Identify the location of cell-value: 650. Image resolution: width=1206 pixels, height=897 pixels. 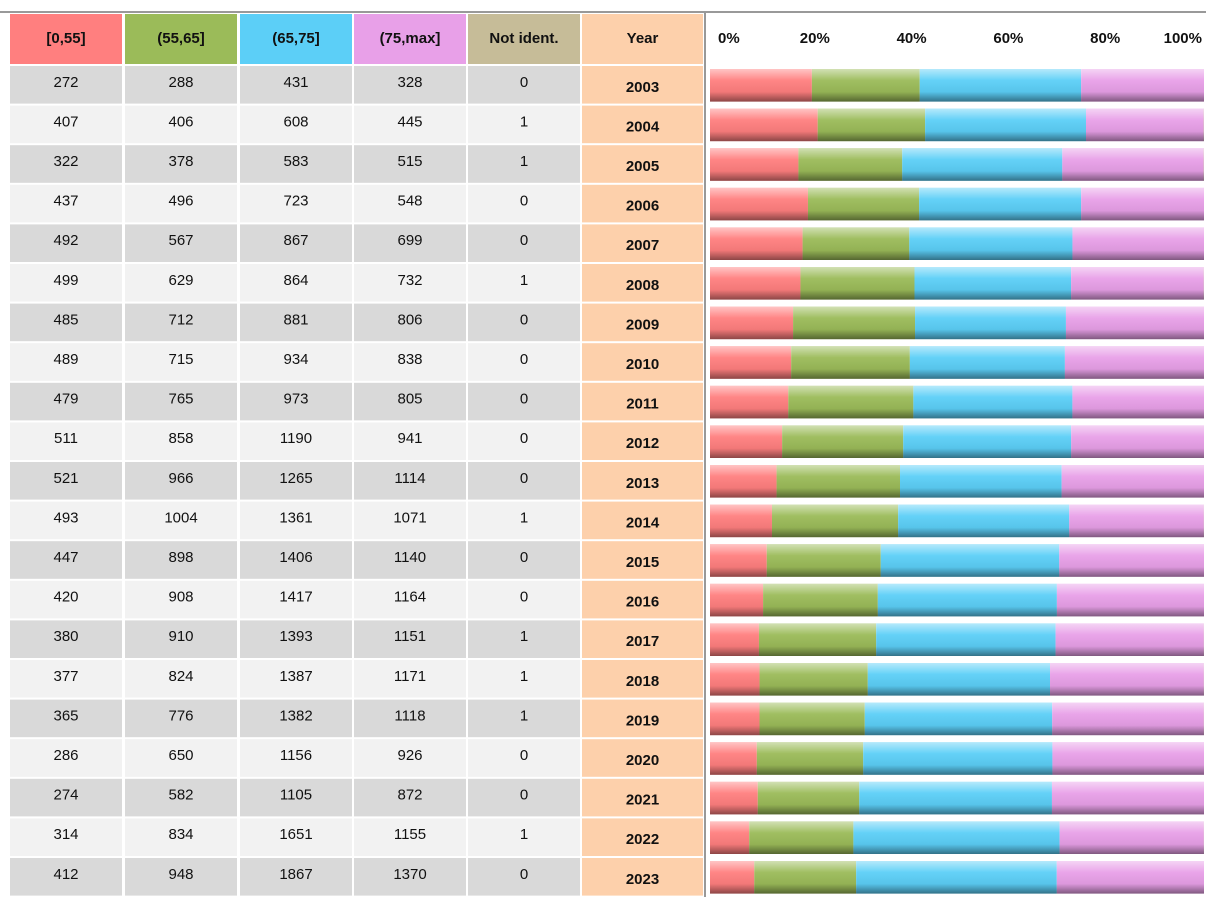
(180, 755).